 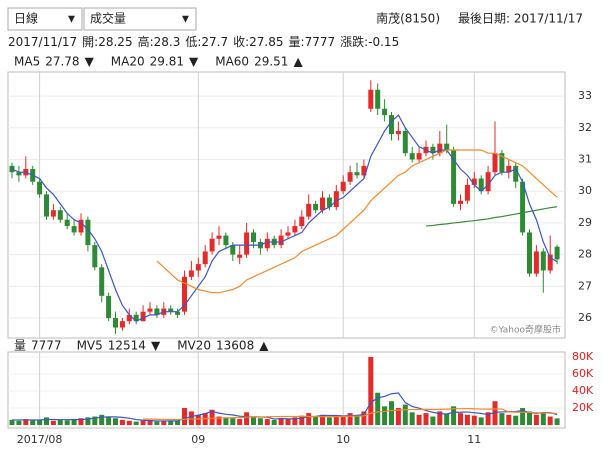 What do you see at coordinates (526, 330) in the screenshot?
I see `watermark: ©Yahoo奇摩股市` at bounding box center [526, 330].